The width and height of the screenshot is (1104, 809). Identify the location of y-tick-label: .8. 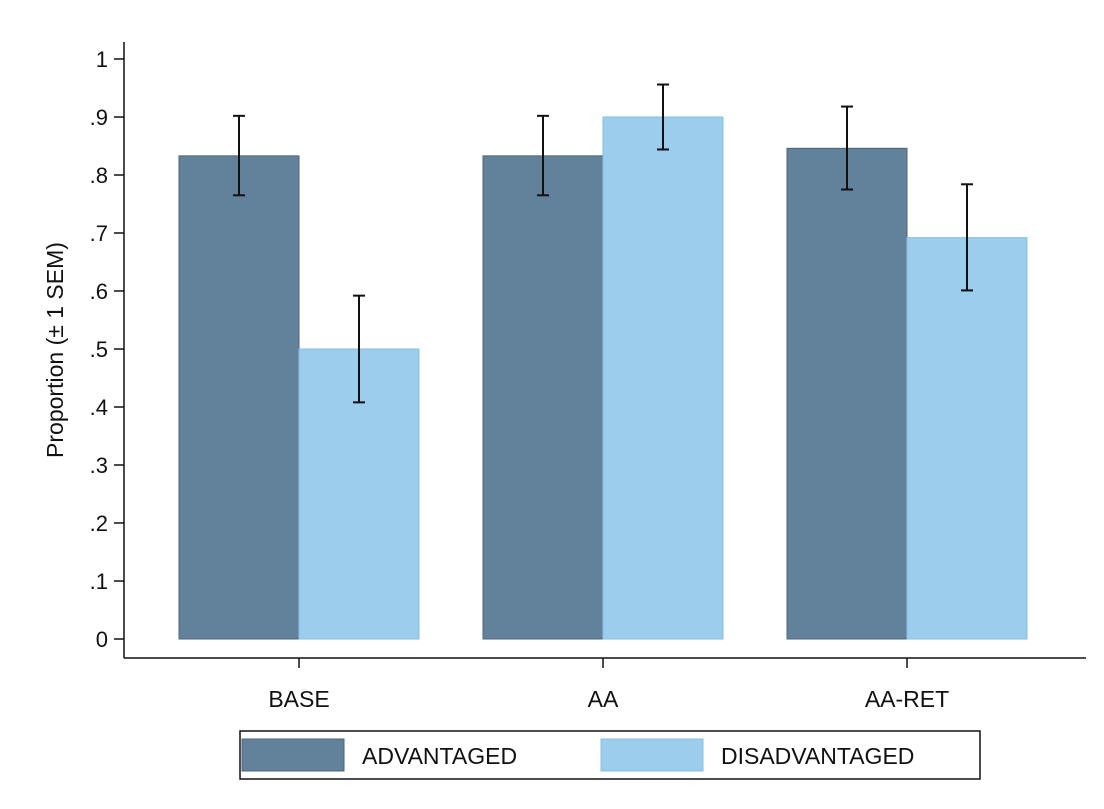
(99, 175).